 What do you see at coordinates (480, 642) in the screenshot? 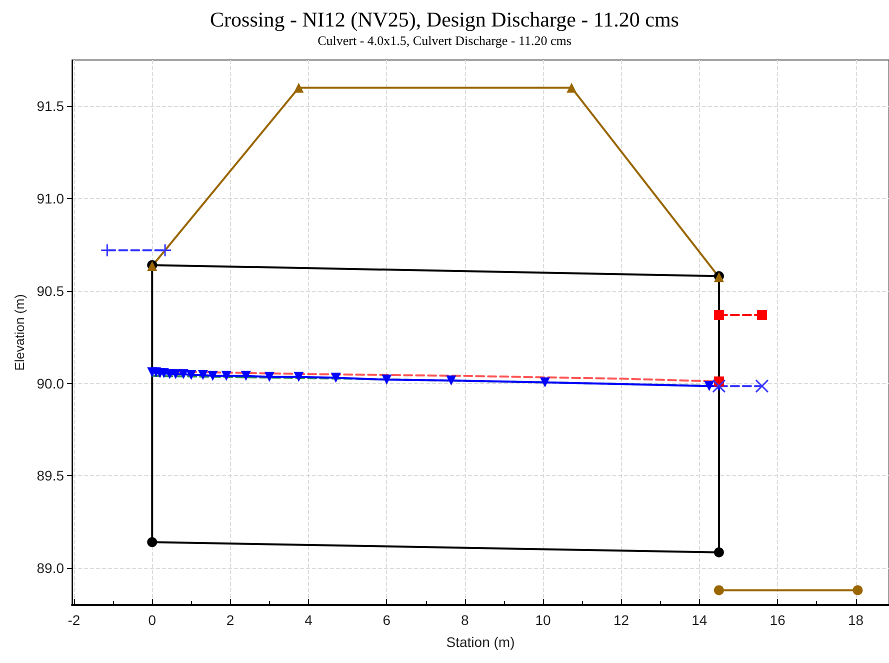
I see `x-axis-title: Station (m)` at bounding box center [480, 642].